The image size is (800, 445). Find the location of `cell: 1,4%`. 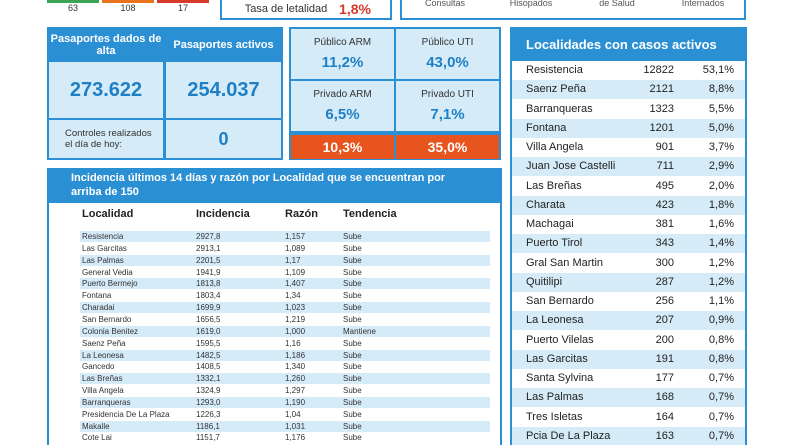

cell: 1,4% is located at coordinates (721, 243).